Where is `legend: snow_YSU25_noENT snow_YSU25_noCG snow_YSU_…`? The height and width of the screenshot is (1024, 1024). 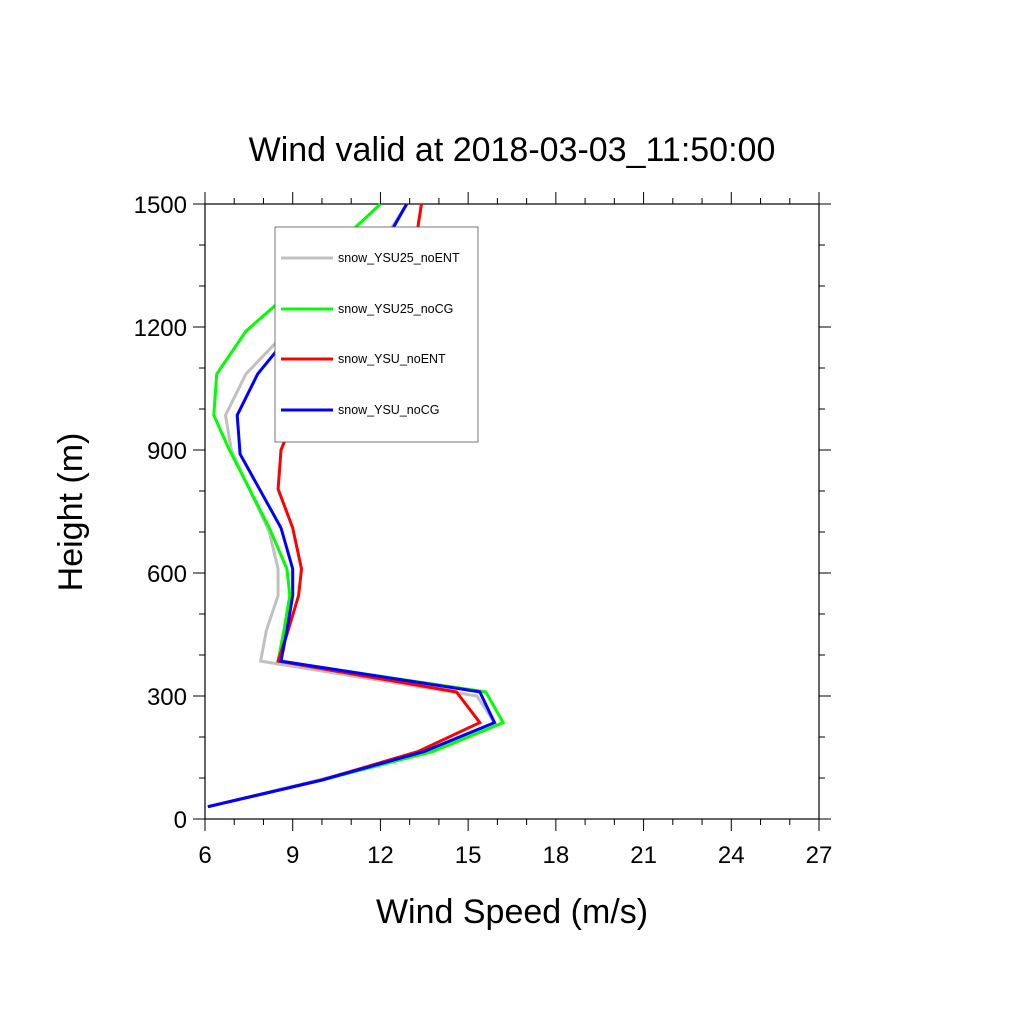 legend: snow_YSU25_noENT snow_YSU25_noCG snow_YSU_… is located at coordinates (376, 334).